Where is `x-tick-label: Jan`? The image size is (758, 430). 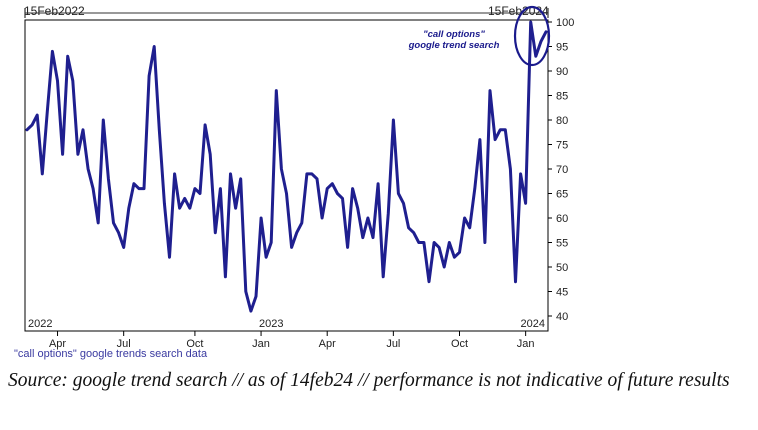
x-tick-label: Jan is located at coordinates (261, 344).